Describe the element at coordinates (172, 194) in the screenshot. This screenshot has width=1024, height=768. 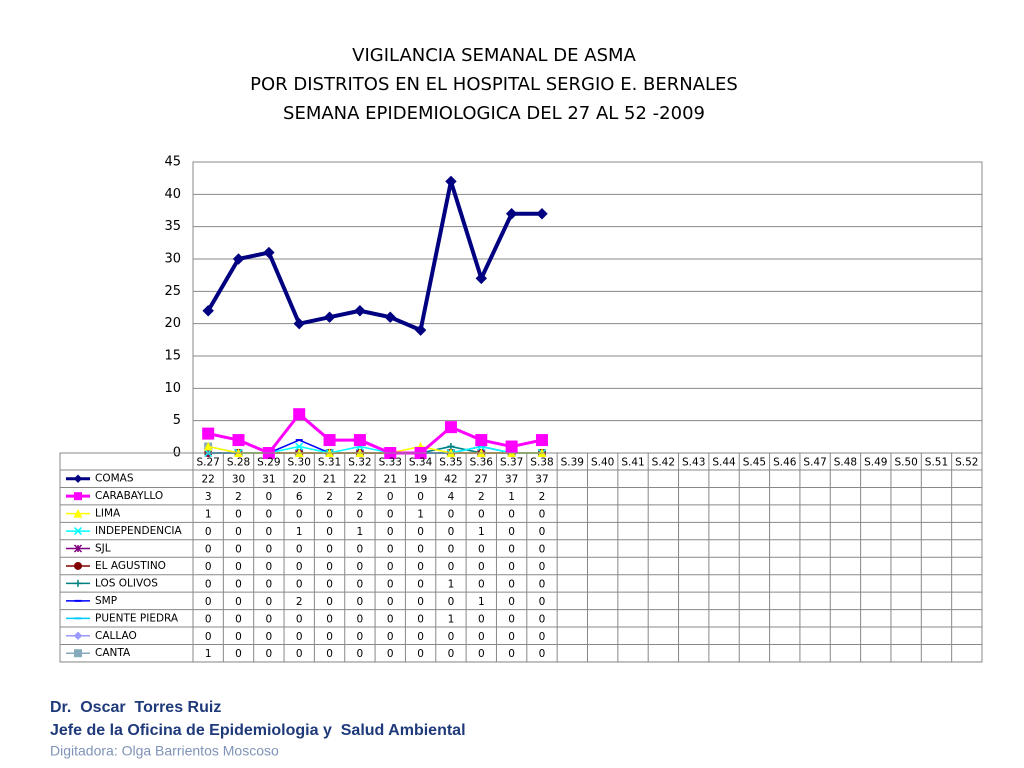
I see `y-tick-label: 40` at that location.